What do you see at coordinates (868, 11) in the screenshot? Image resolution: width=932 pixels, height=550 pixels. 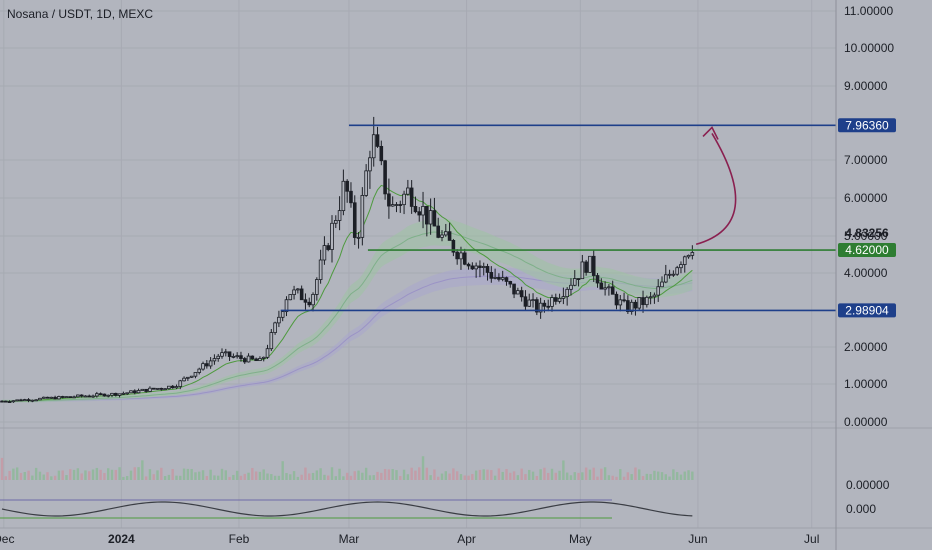 I see `price-tick: 11.00000` at bounding box center [868, 11].